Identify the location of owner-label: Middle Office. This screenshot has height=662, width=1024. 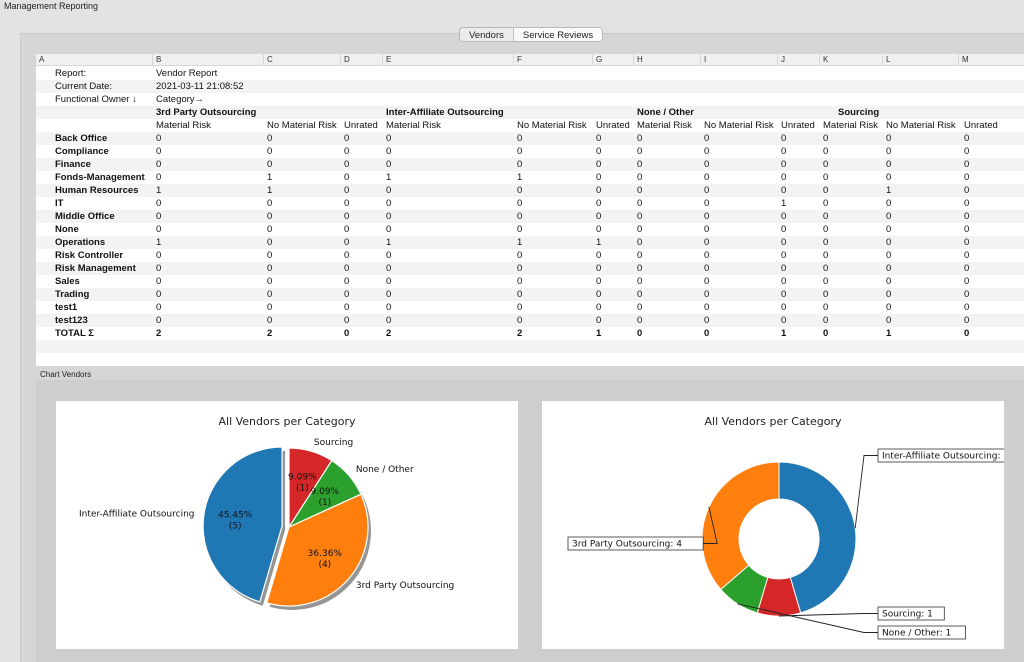
(85, 216).